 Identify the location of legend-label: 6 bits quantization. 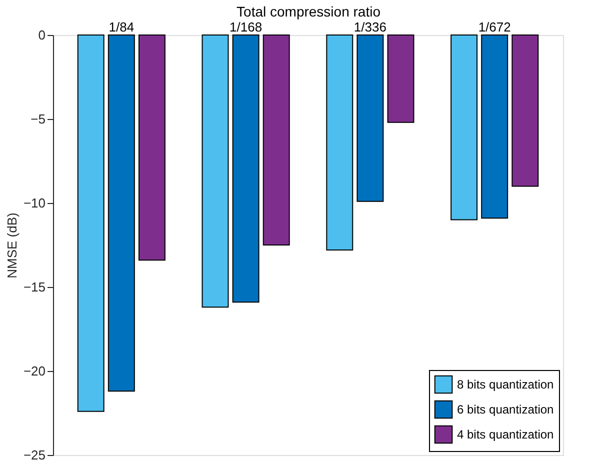
(505, 409).